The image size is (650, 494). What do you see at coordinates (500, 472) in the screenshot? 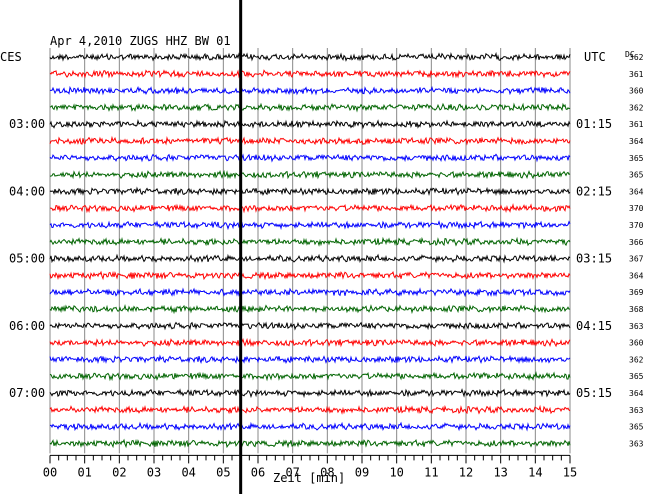
I see `x-tick-label: 13` at bounding box center [500, 472].